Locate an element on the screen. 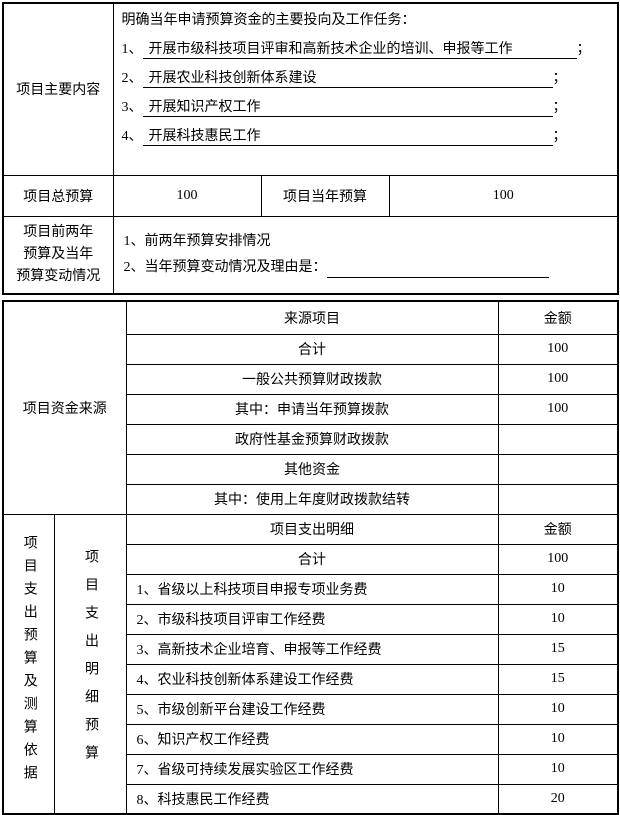 The image size is (620, 815). expense-item: 4、农业科技创新体系建设工作经费 is located at coordinates (312, 679).